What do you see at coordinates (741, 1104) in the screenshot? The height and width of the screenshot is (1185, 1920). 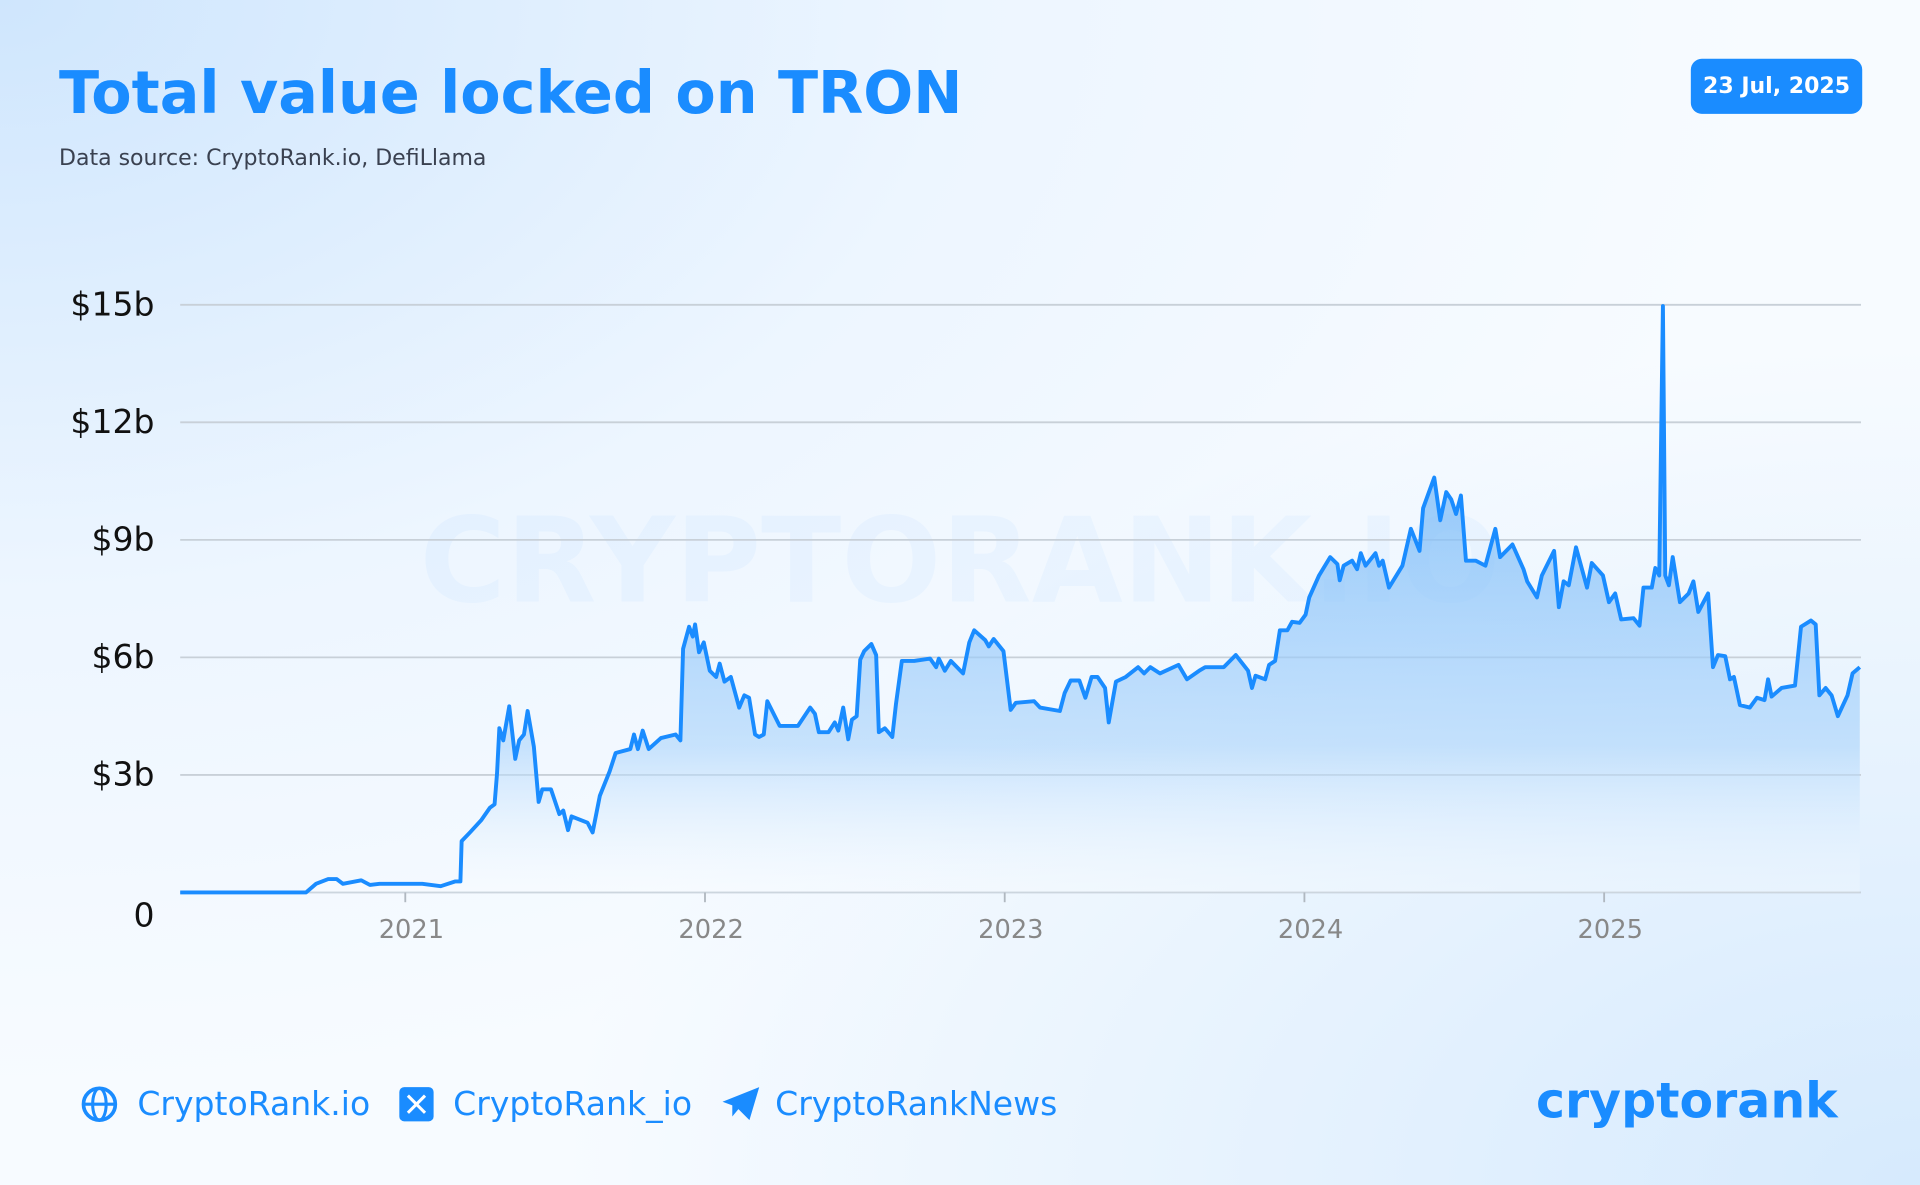 I see `telegram-icon` at bounding box center [741, 1104].